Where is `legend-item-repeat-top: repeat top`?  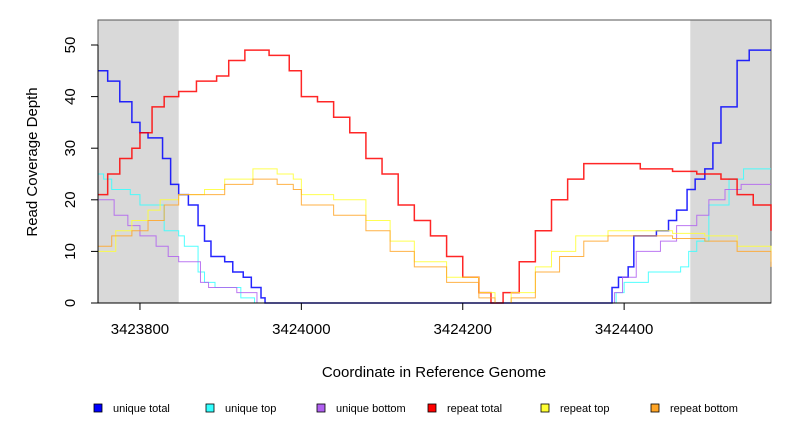
legend-item-repeat-top: repeat top is located at coordinates (575, 409).